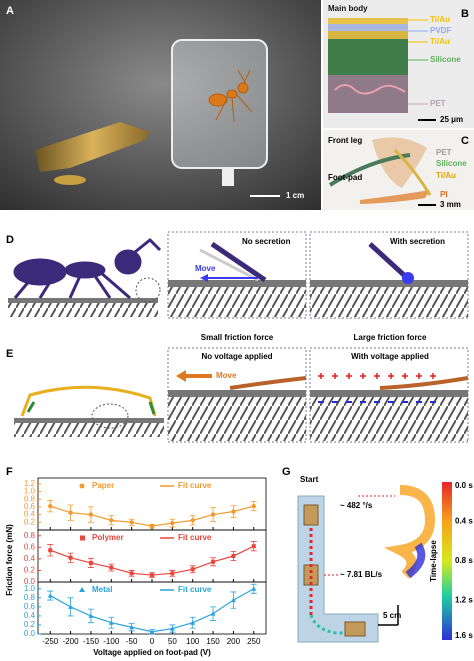  Describe the element at coordinates (412, 172) in the screenshot. I see `tiau-shape` at that location.